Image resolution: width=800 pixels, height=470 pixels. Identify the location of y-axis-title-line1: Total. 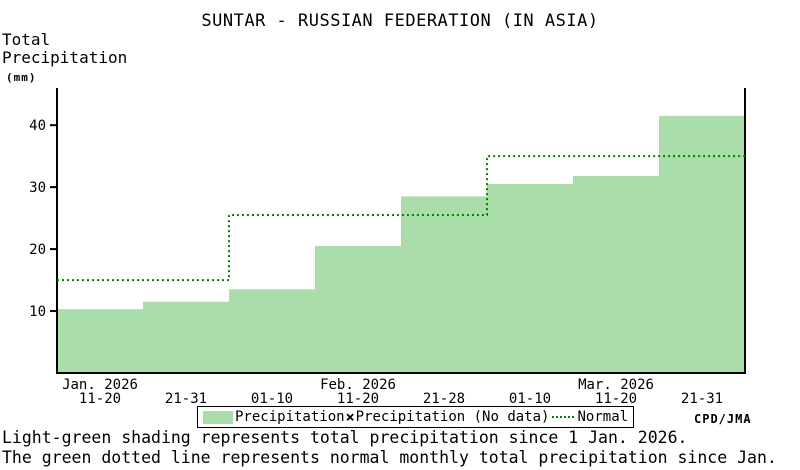
(26, 39).